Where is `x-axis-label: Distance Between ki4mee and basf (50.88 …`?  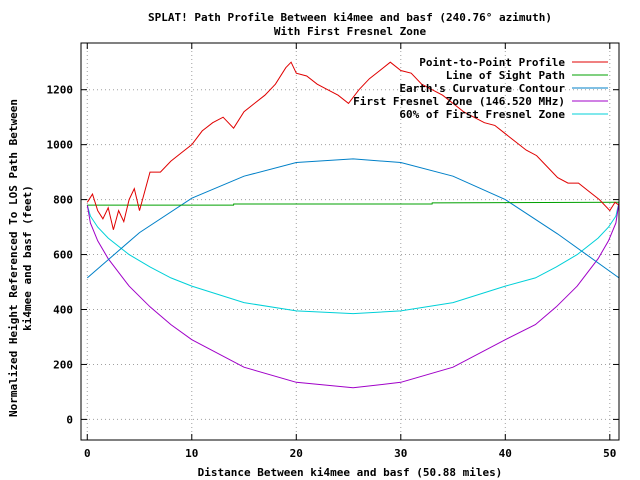 x-axis-label: Distance Between ki4mee and basf (50.88 … is located at coordinates (350, 472).